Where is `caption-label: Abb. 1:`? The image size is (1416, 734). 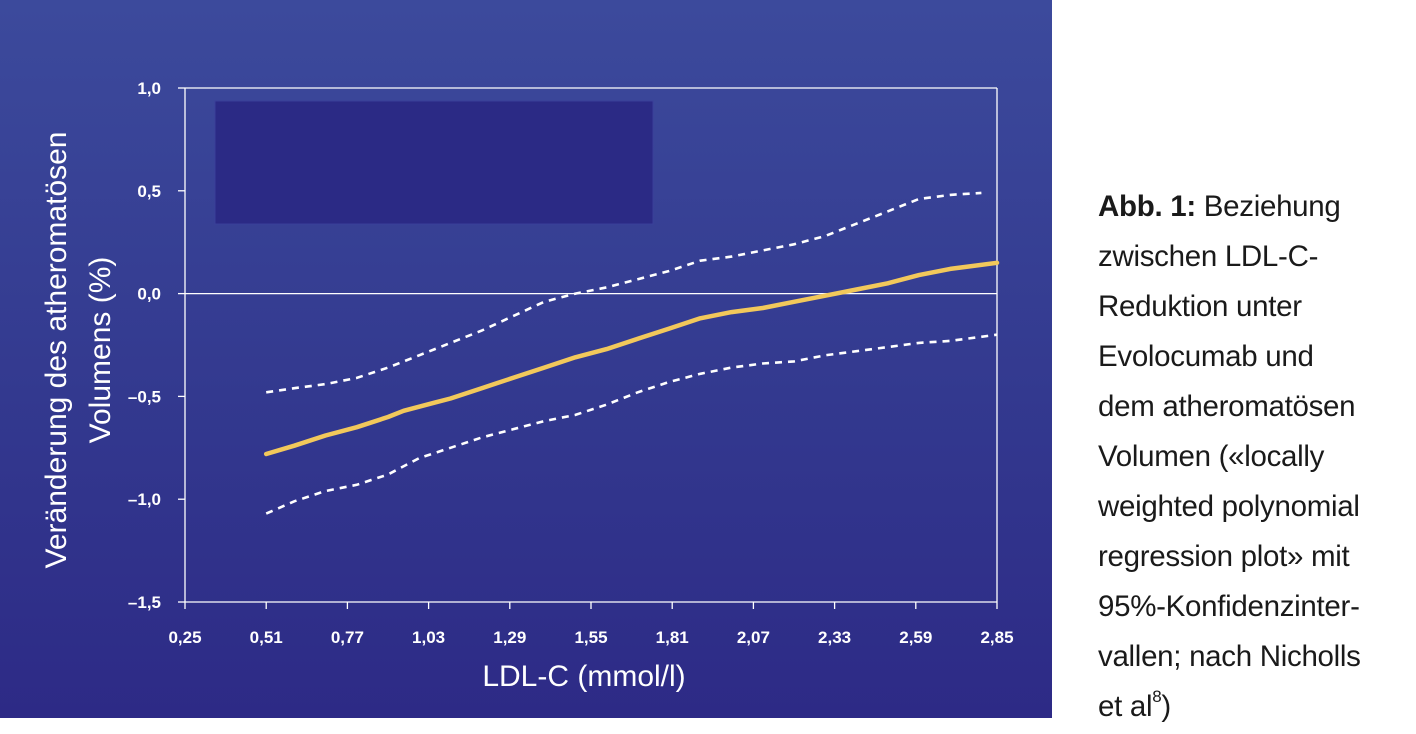
caption-label: Abb. 1: is located at coordinates (1147, 206).